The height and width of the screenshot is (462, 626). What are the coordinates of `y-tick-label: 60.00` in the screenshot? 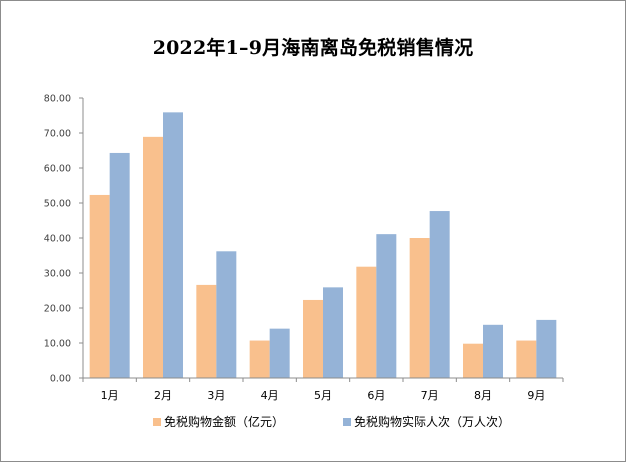 It's located at (57, 169).